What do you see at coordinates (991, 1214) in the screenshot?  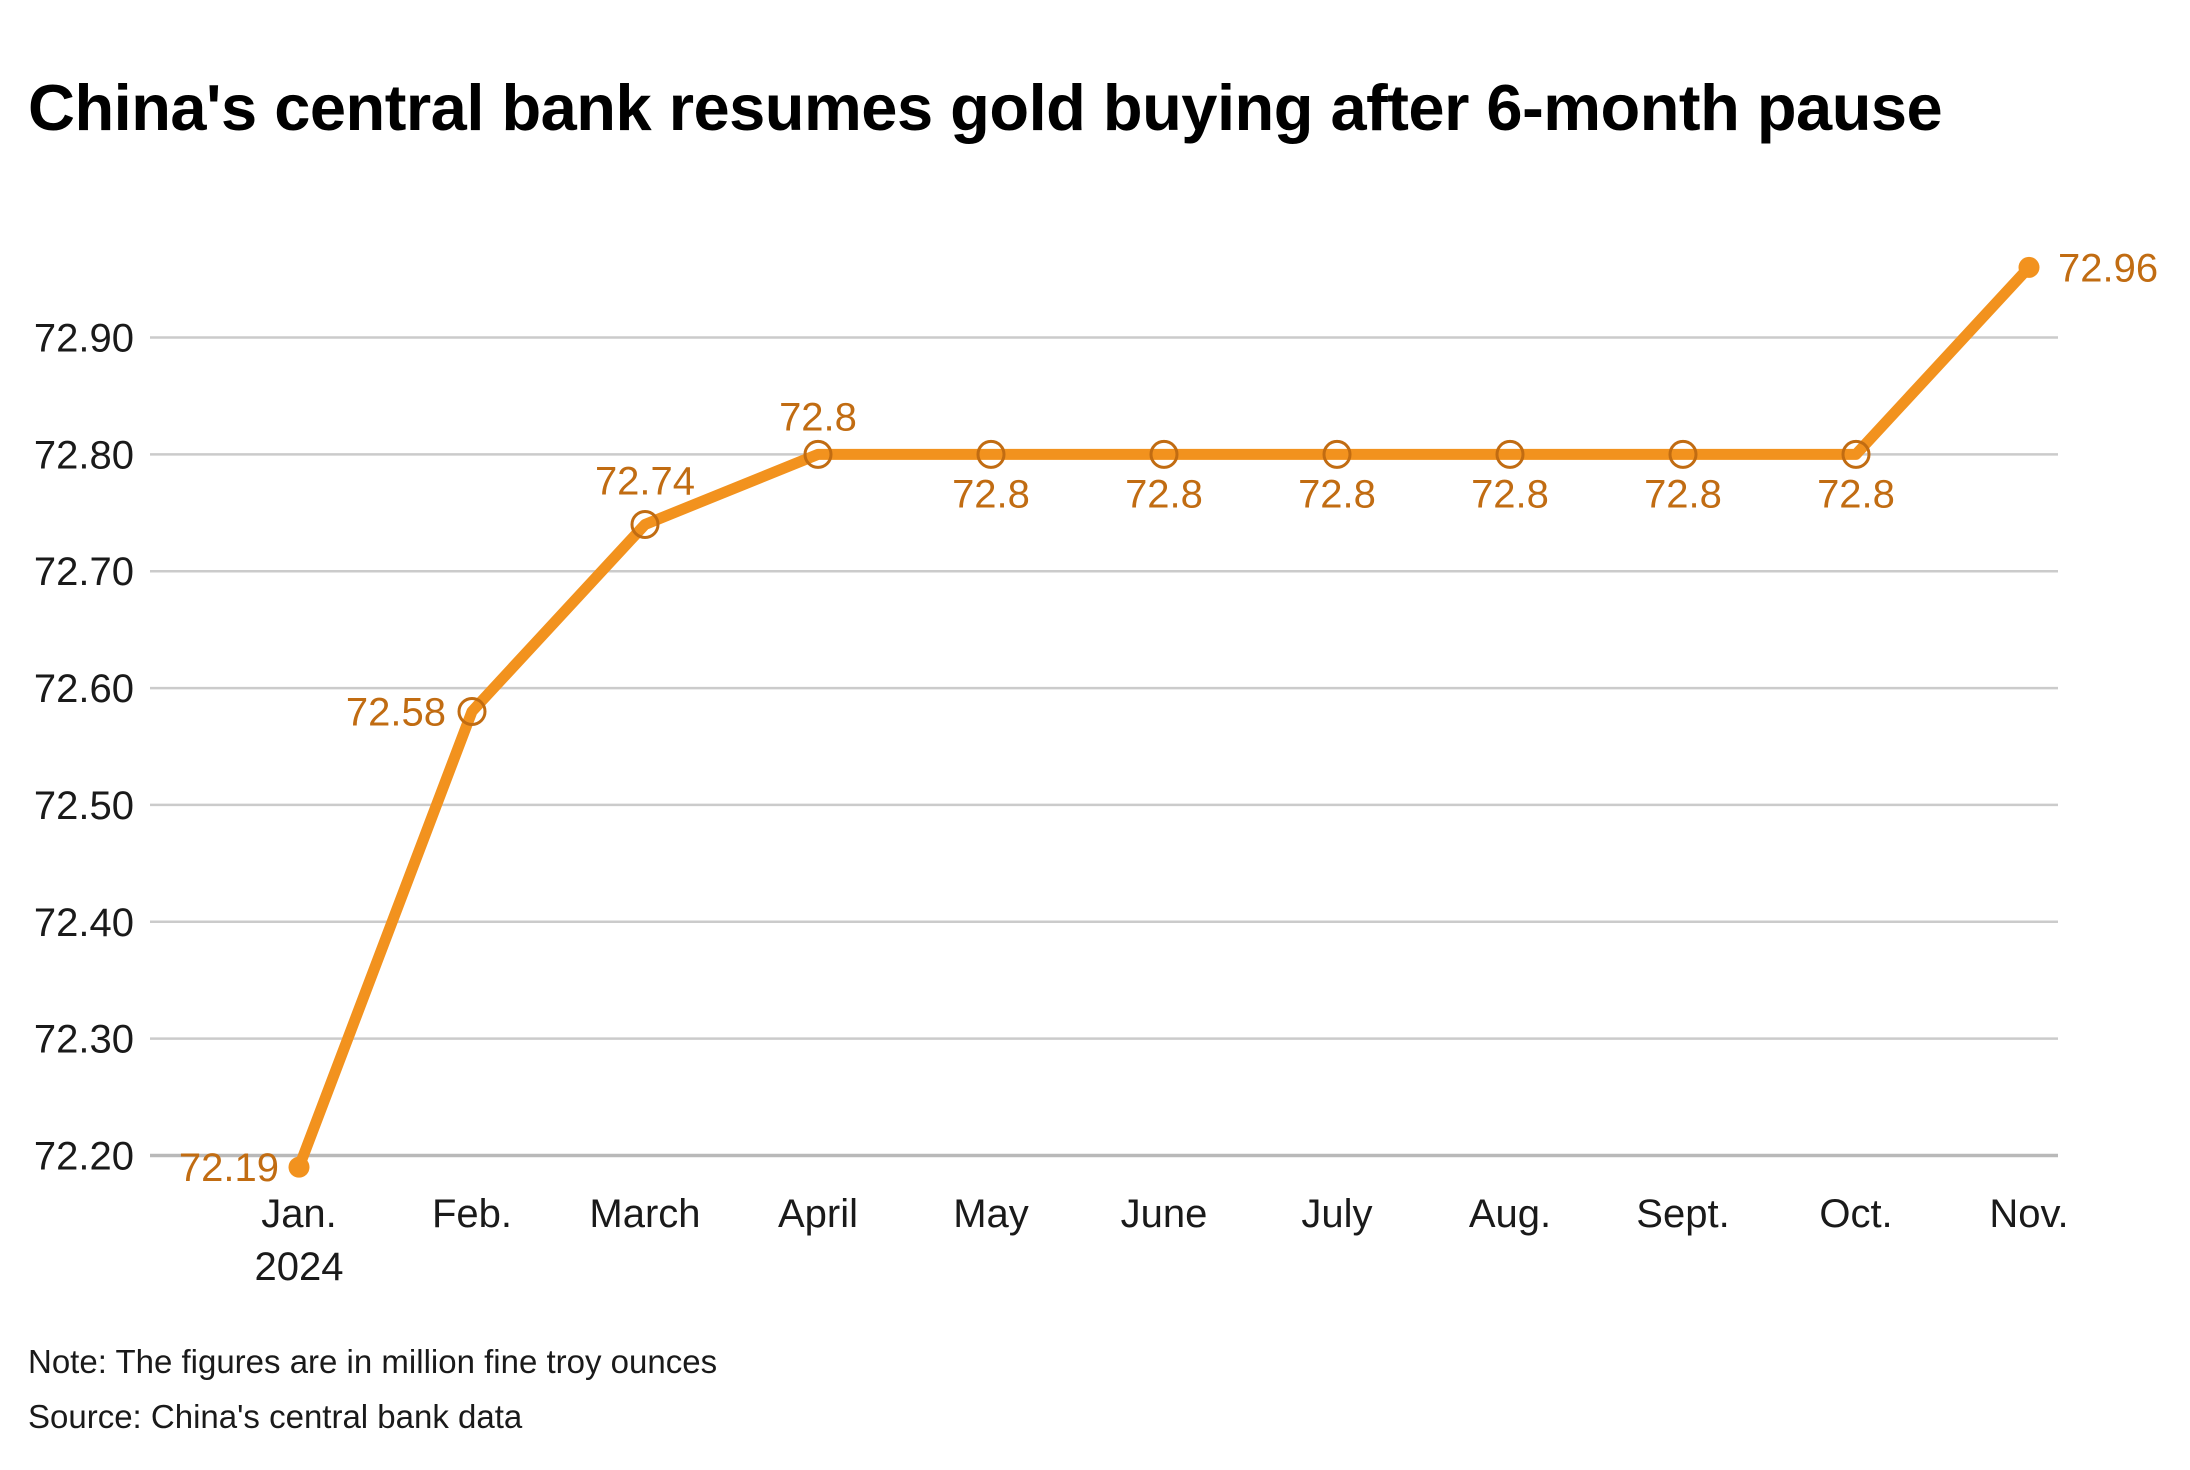 I see `x-tick-label-may: May` at bounding box center [991, 1214].